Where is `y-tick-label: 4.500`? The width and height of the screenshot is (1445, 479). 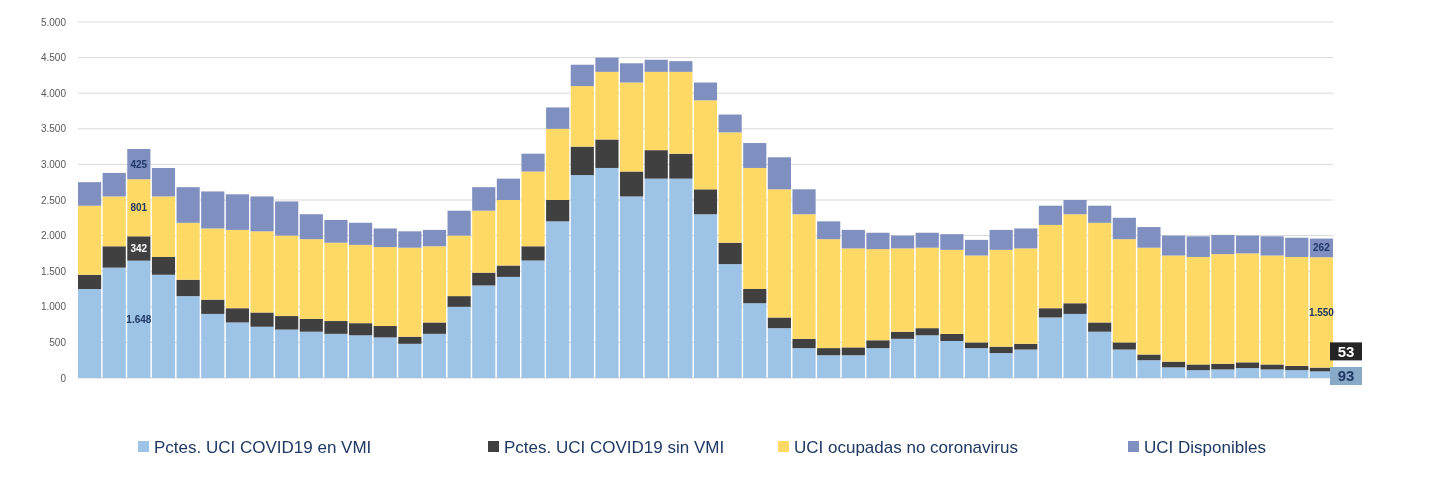
y-tick-label: 4.500 is located at coordinates (53, 58).